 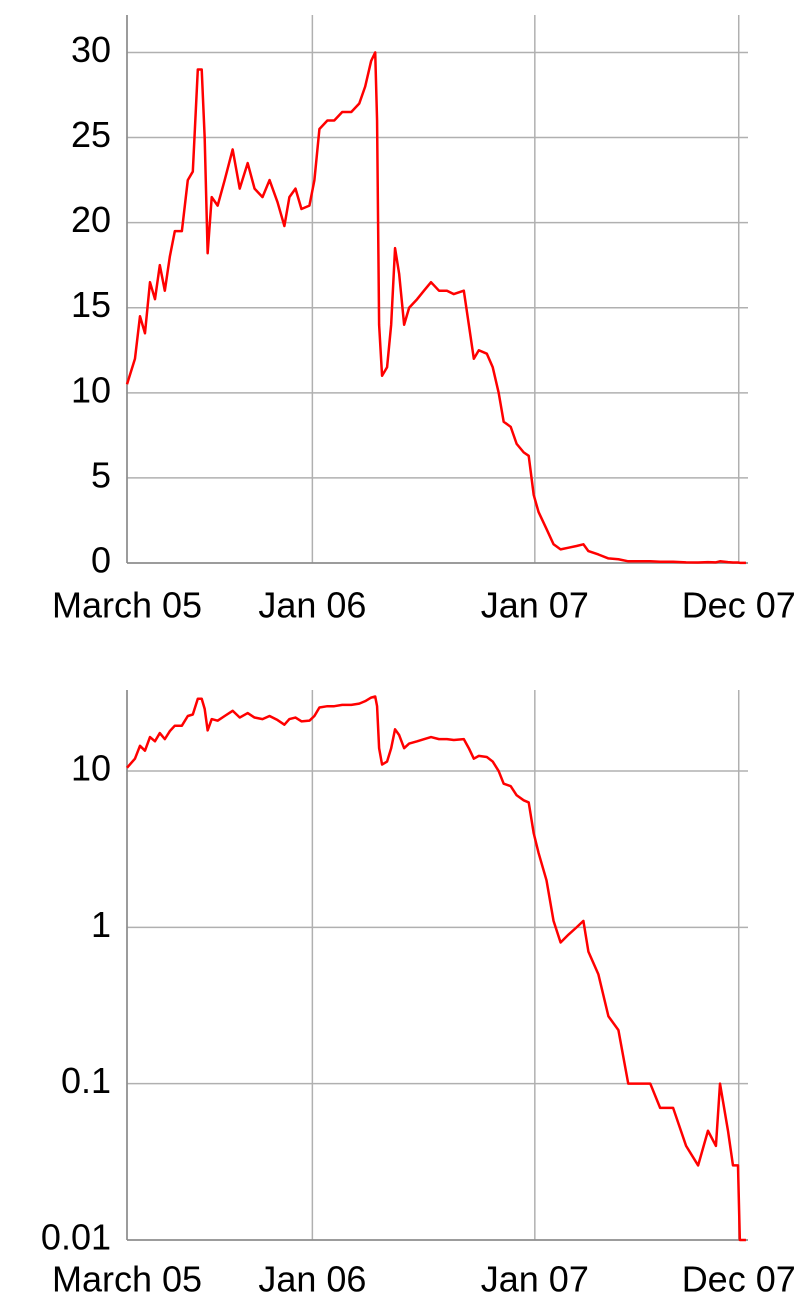 What do you see at coordinates (76, 1237) in the screenshot?
I see `y-tick-label: 0.01` at bounding box center [76, 1237].